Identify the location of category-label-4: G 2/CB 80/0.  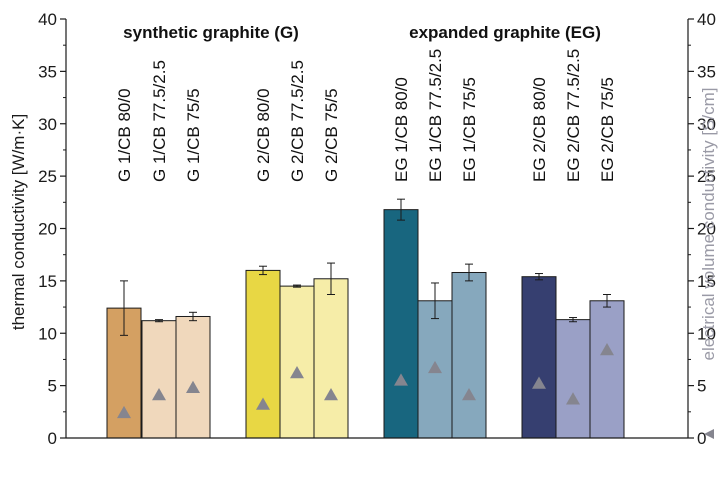
(263, 135).